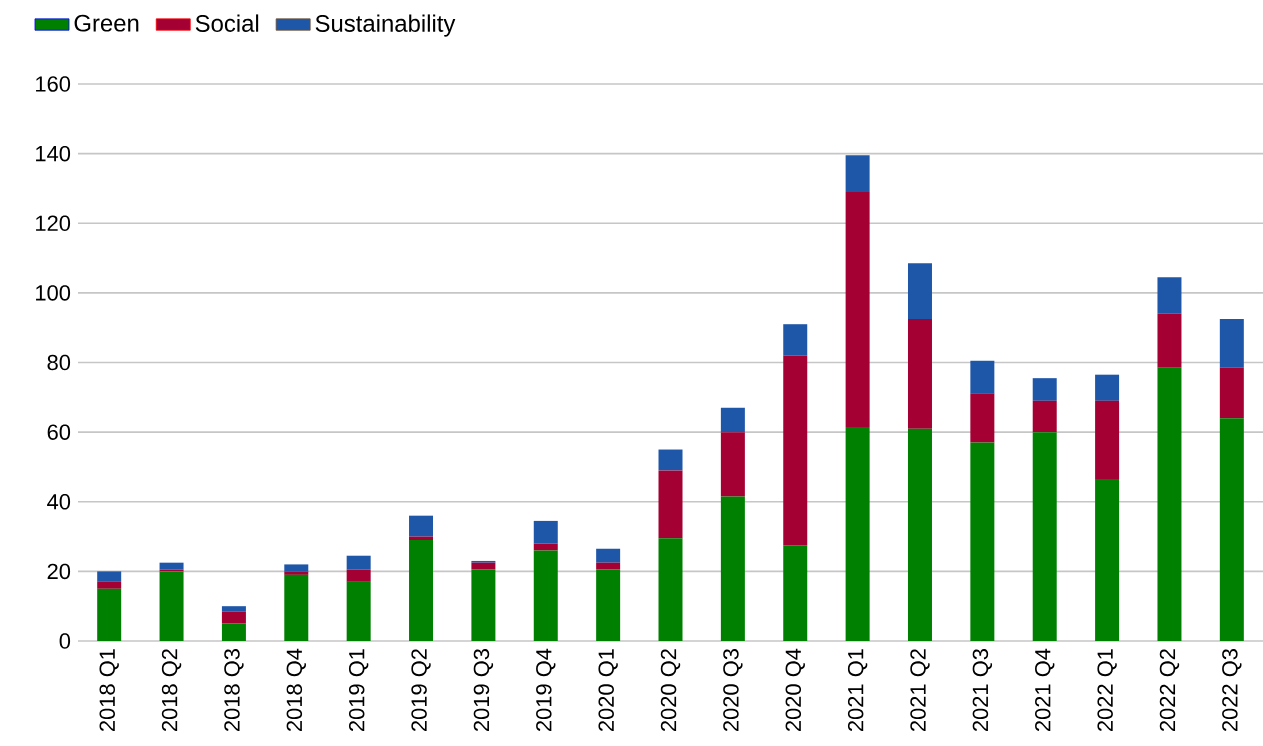  What do you see at coordinates (857, 690) in the screenshot?
I see `x-tick-label: 2021 Q1` at bounding box center [857, 690].